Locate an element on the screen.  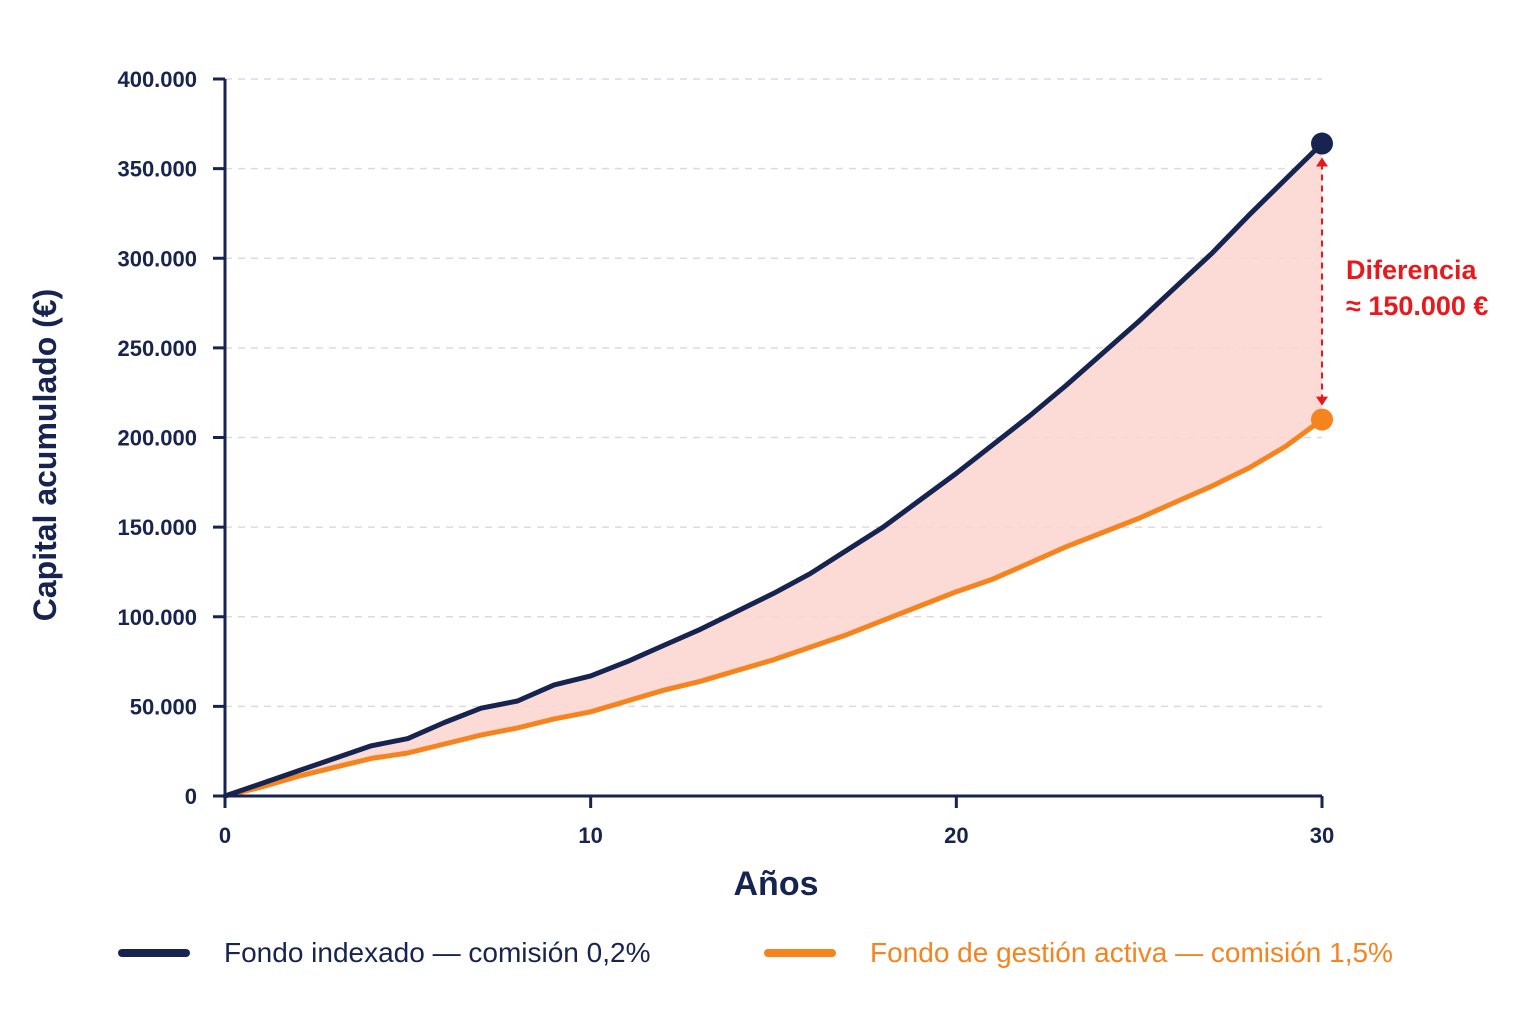
difference-annotation-line2: ≈ 150.000 € is located at coordinates (1417, 306).